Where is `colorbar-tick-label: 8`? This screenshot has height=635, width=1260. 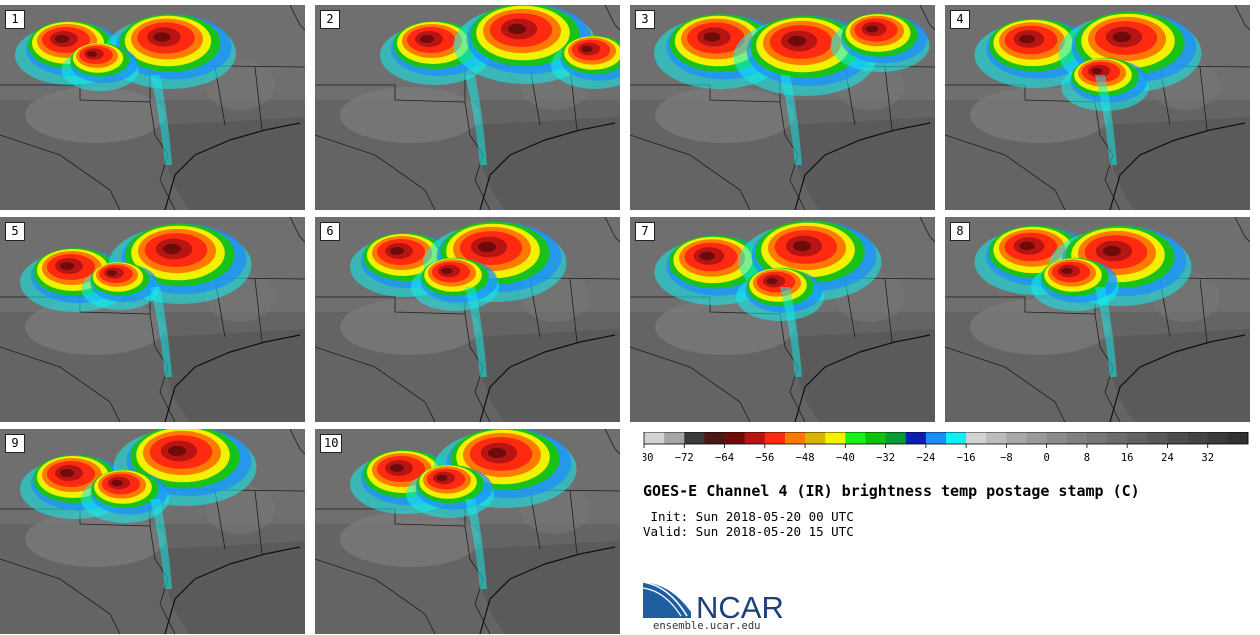 colorbar-tick-label: 8 is located at coordinates (1087, 458).